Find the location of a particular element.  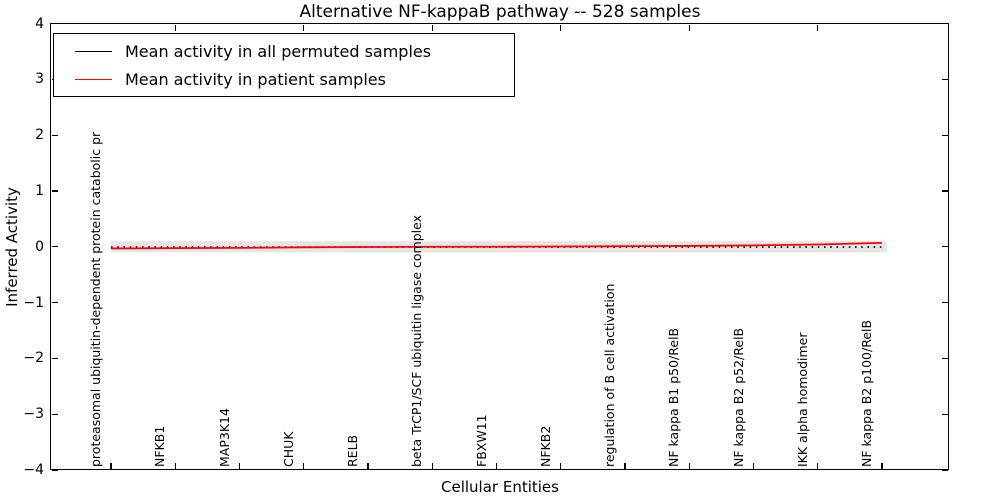

y-tick-label: −2 is located at coordinates (33, 358).